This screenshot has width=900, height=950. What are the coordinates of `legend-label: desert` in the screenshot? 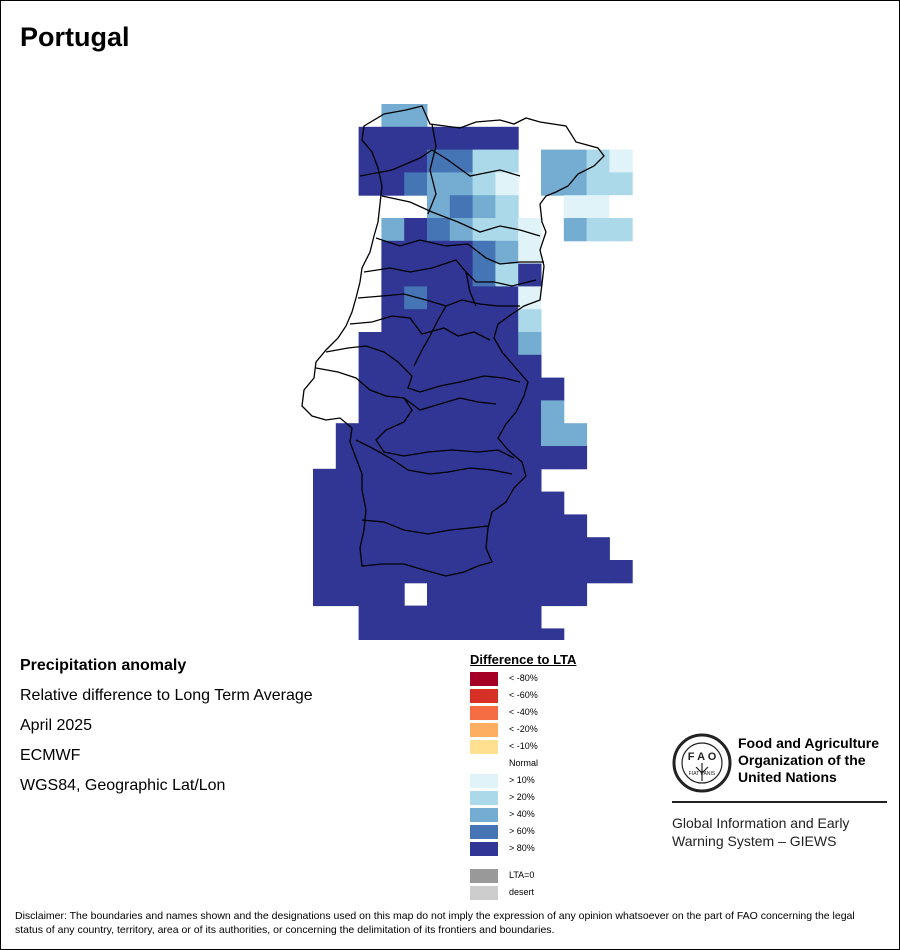 It's located at (522, 892).